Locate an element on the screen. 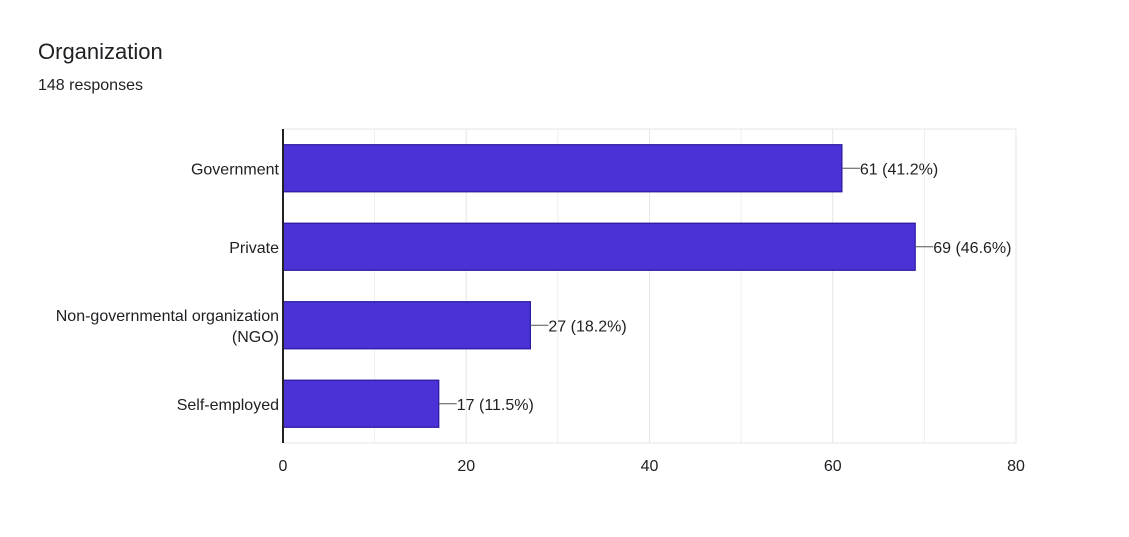 Image resolution: width=1129 pixels, height=537 pixels. category-label: Private is located at coordinates (254, 248).